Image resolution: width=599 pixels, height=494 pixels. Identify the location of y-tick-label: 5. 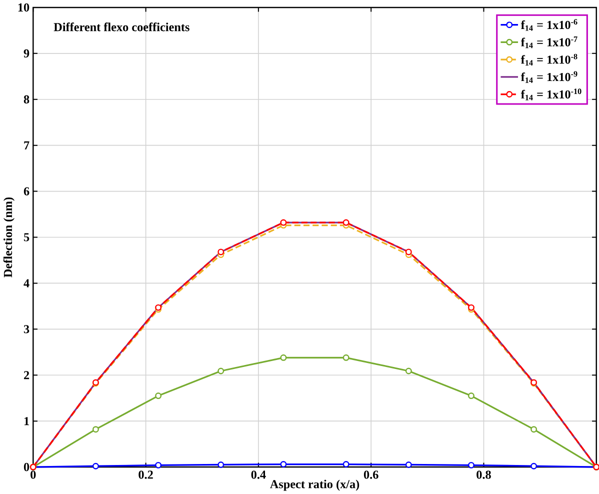
(27, 237).